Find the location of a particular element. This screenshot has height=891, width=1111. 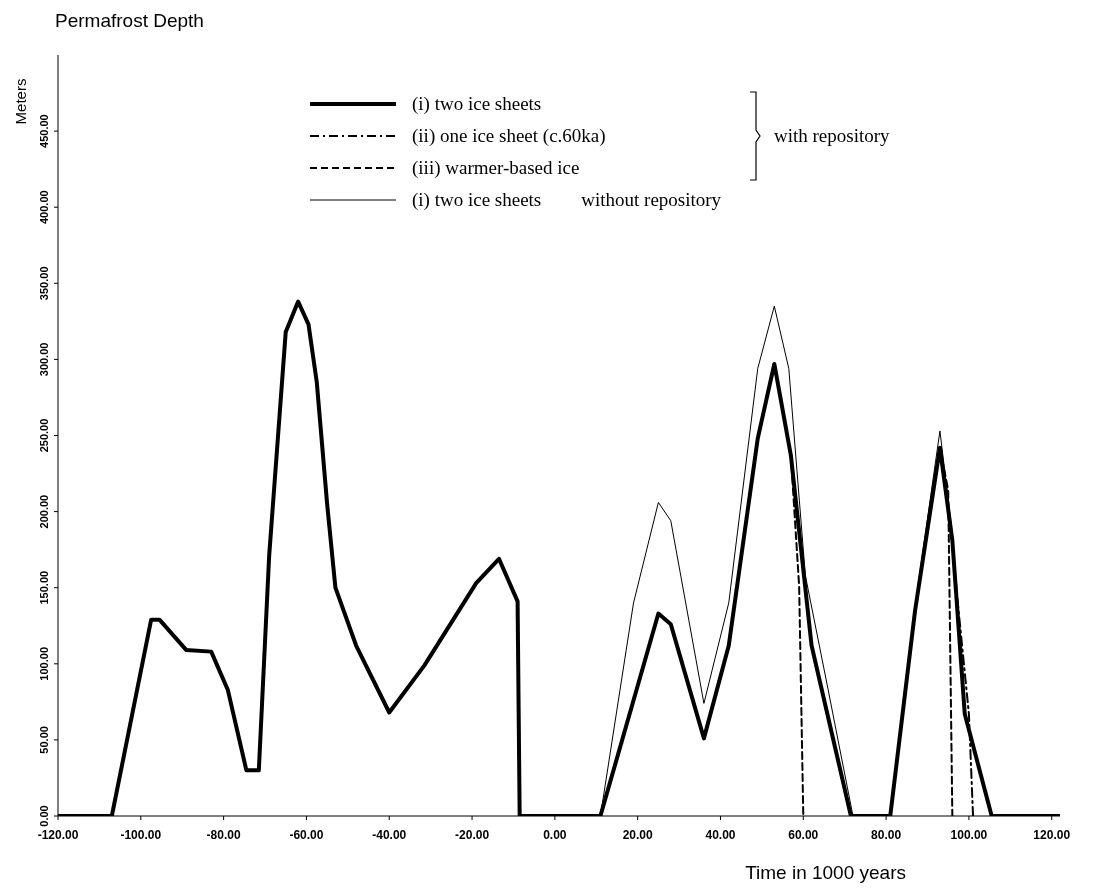

y-tick-label: 400.00 is located at coordinates (44, 207).